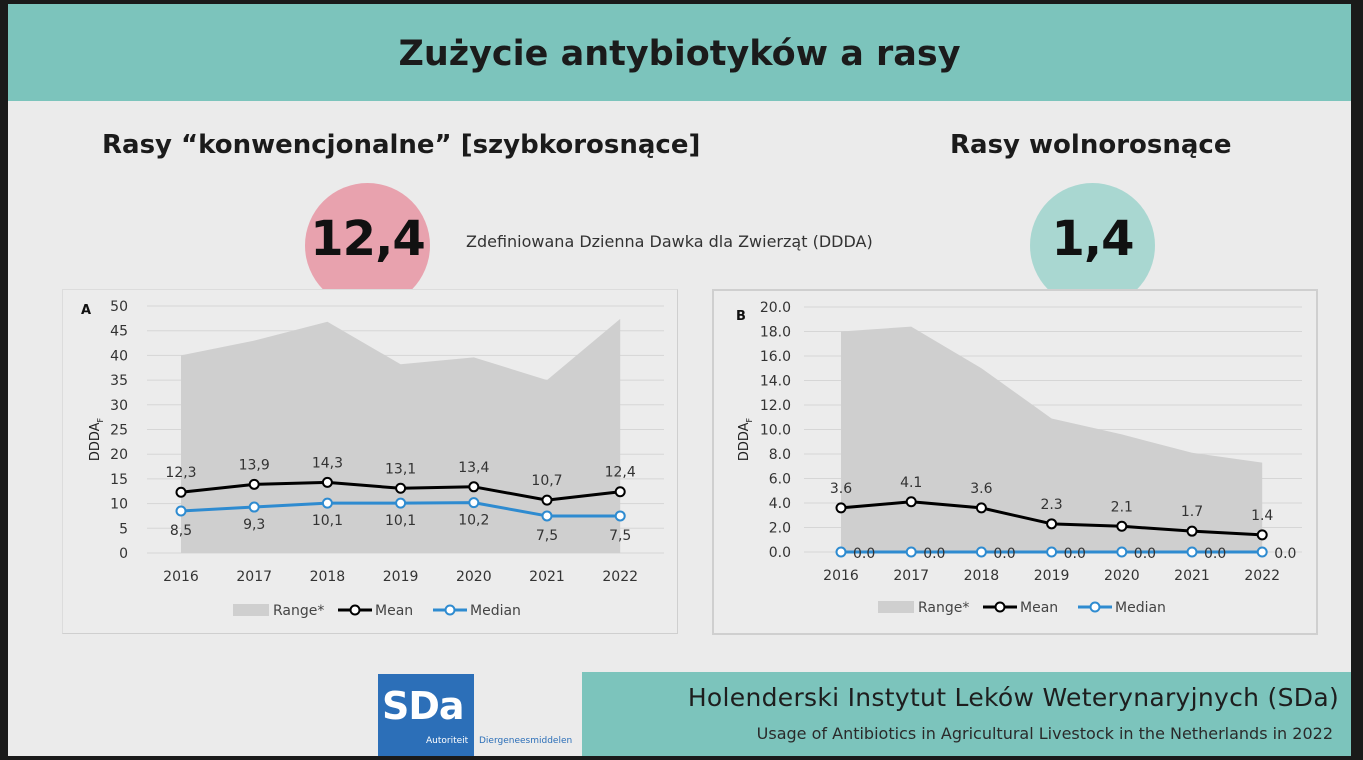 The height and width of the screenshot is (760, 1363). Describe the element at coordinates (1192, 576) in the screenshot. I see `chart-b-x-tick-label: 2021` at that location.